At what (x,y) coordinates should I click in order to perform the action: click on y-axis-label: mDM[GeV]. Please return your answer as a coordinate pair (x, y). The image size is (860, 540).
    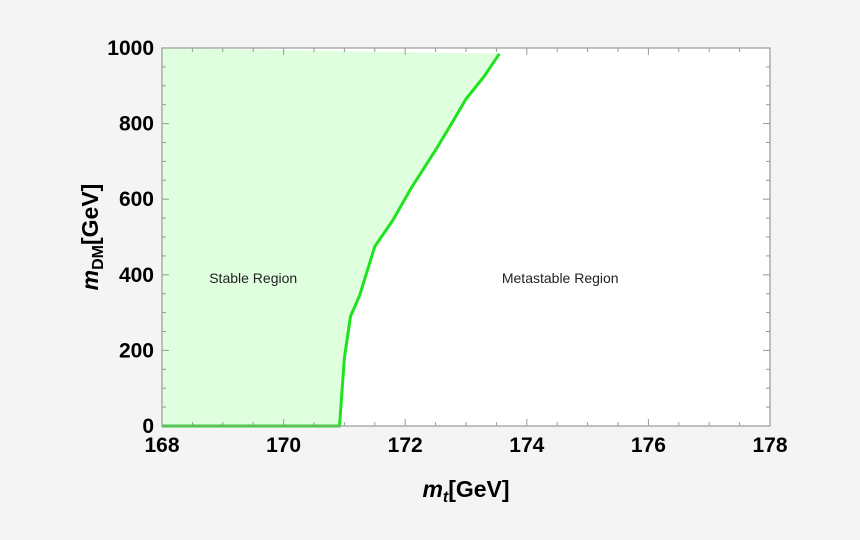
    Looking at the image, I should click on (92, 237).